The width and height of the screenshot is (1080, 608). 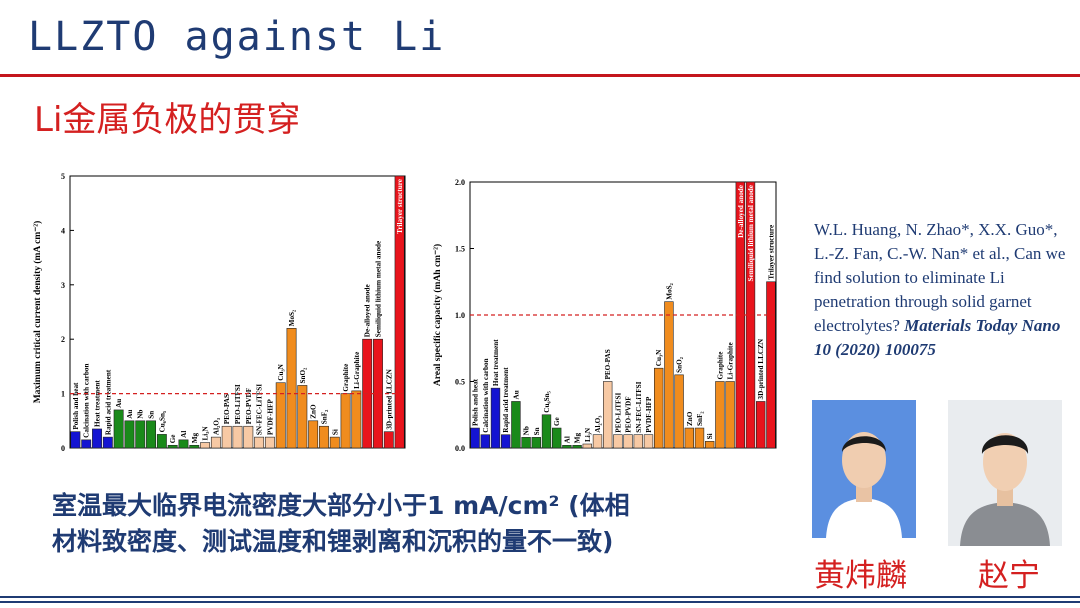 I want to click on bar-label: PEO-PVDF, so click(x=249, y=405).